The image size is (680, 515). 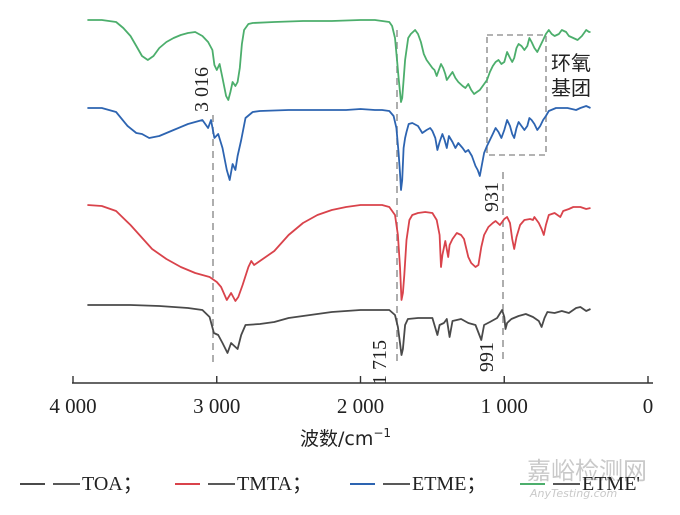 I want to click on x-tick-label: 3 000, so click(x=216, y=406).